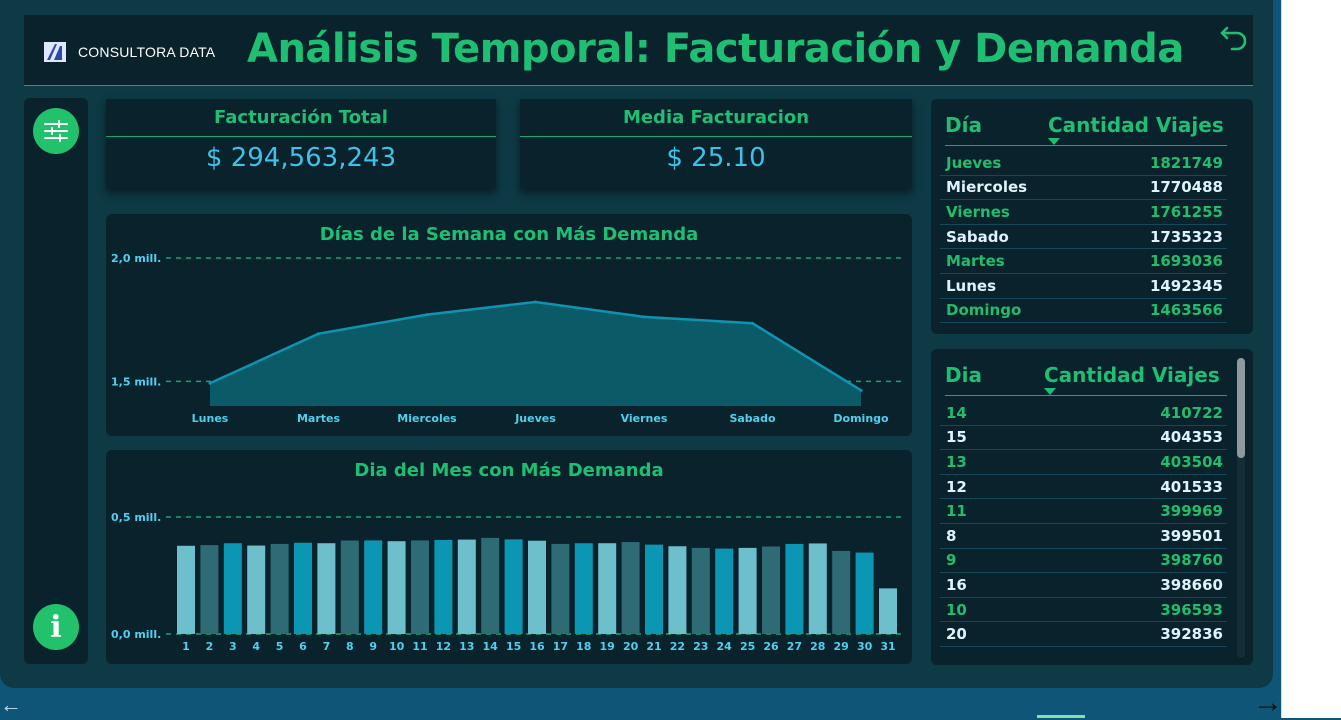 The image size is (1341, 720). Describe the element at coordinates (956, 461) in the screenshot. I see `cell-dia: 13` at that location.